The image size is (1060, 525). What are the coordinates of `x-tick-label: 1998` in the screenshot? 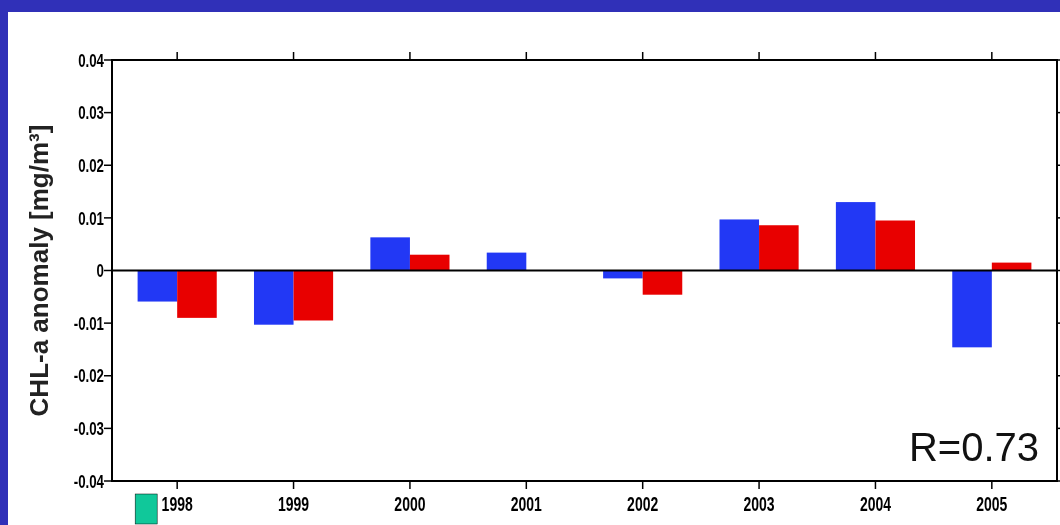 It's located at (177, 504).